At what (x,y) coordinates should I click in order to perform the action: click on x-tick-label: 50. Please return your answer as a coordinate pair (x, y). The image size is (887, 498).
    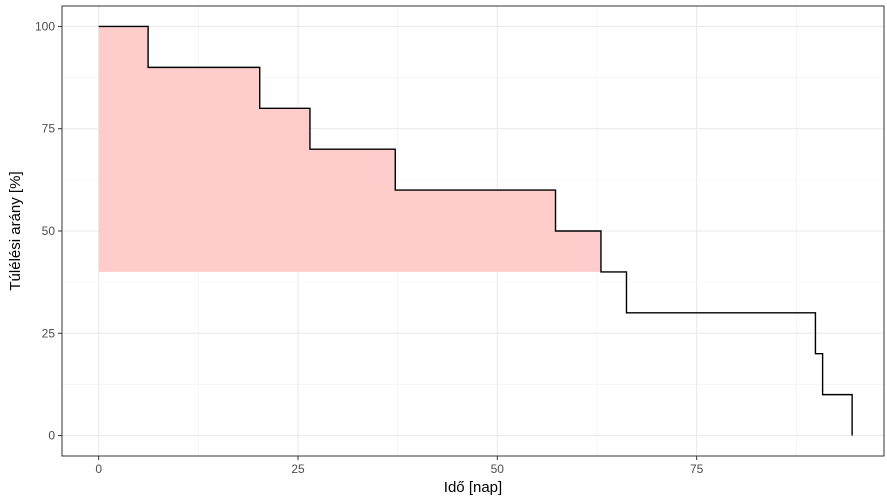
    Looking at the image, I should click on (498, 469).